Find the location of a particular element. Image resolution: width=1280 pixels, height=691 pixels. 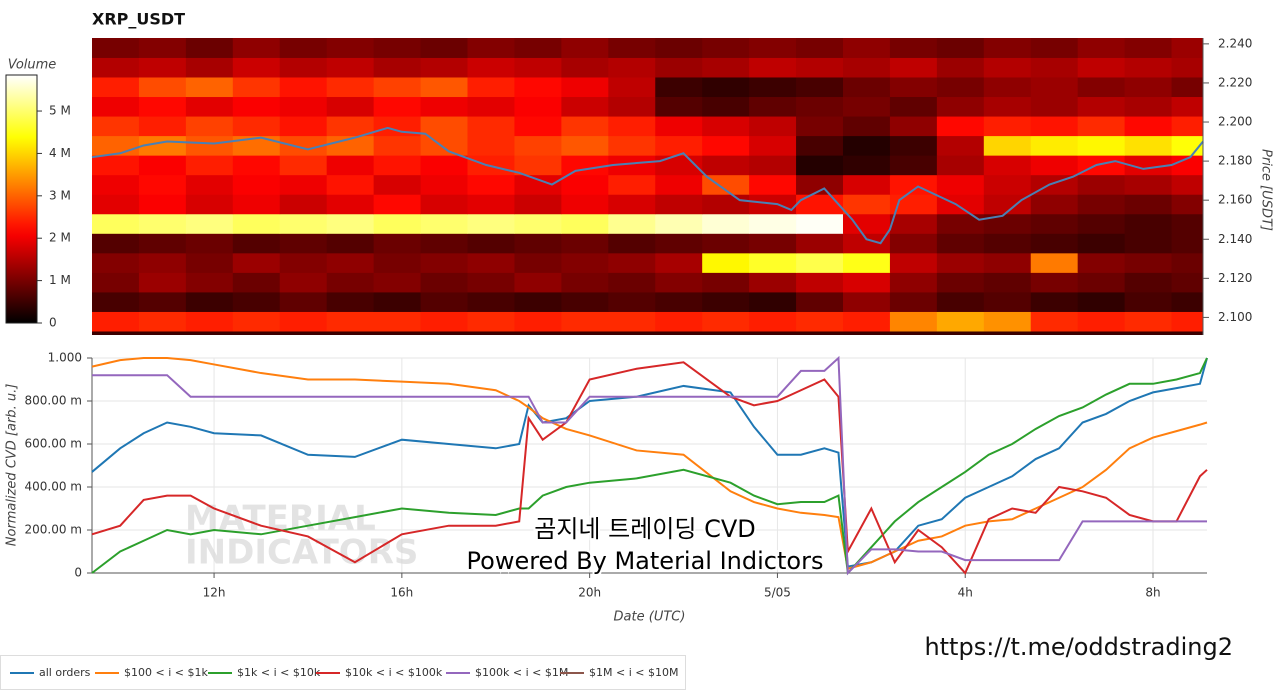

colorbar is located at coordinates (21, 199).